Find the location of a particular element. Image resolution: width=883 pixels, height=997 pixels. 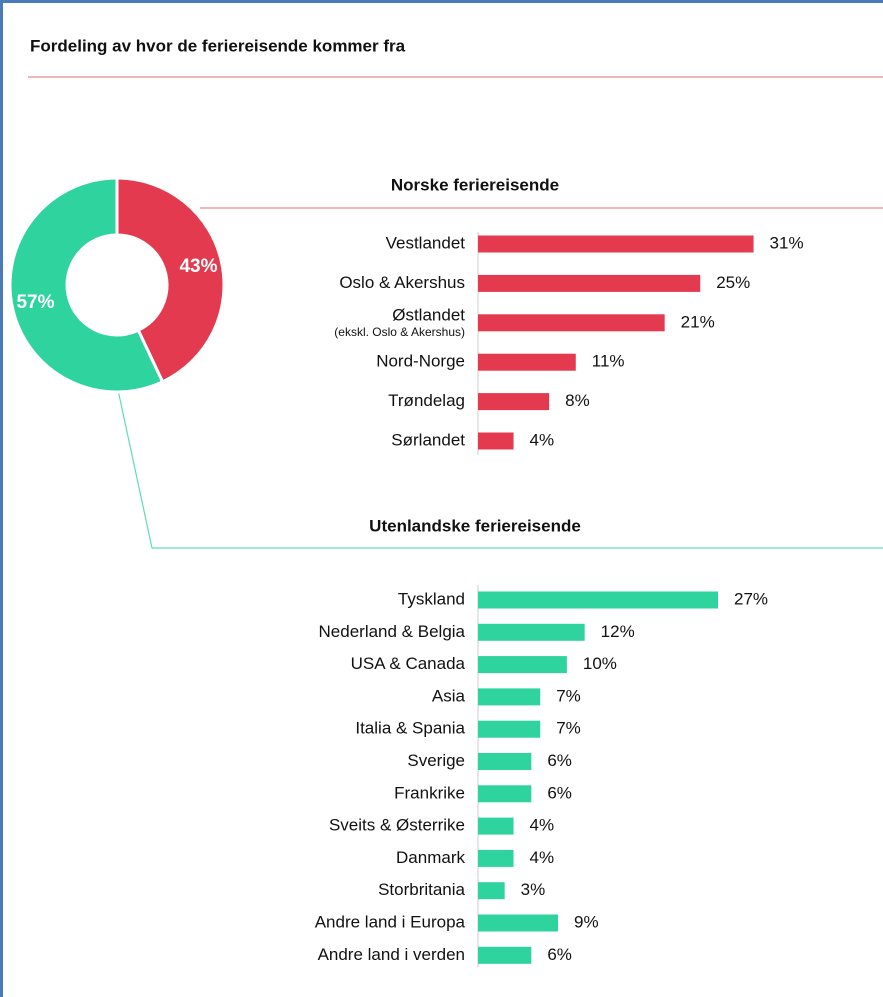

category-label: Trøndelag is located at coordinates (426, 400).